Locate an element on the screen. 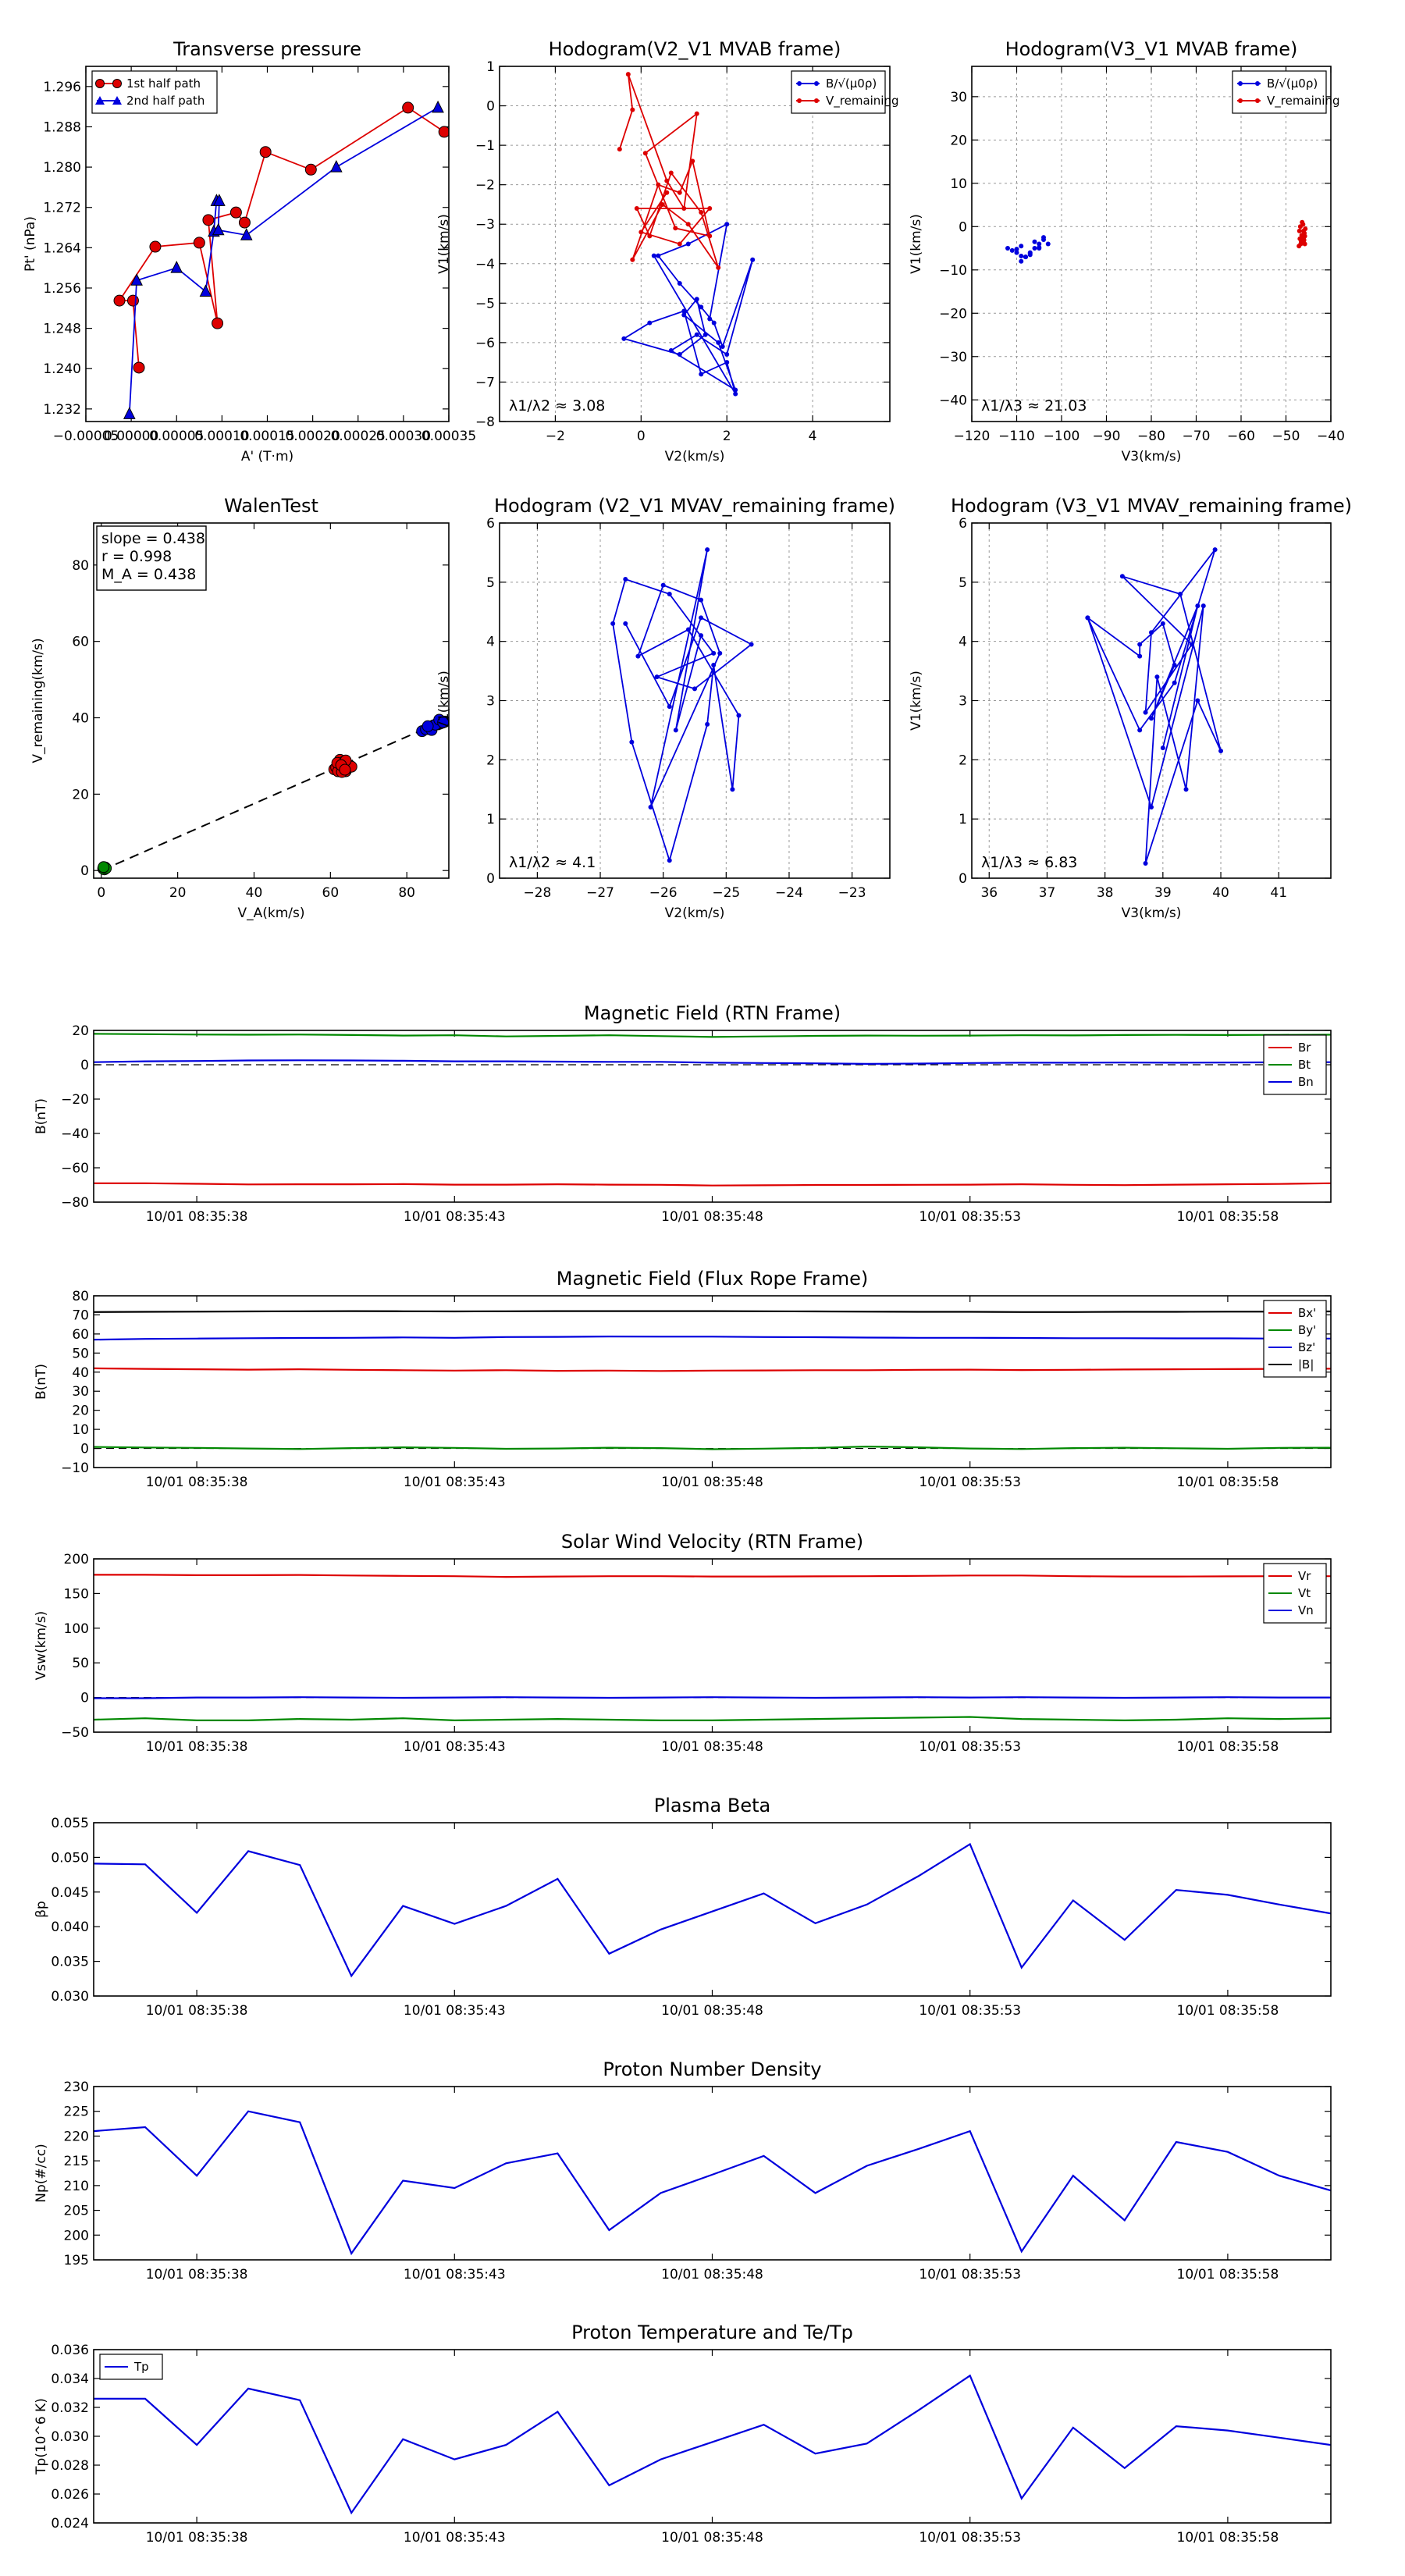 This screenshot has height=2576, width=1405. chart-title: Hodogram (V2_V1 MVAV_remaining frame) is located at coordinates (694, 506).